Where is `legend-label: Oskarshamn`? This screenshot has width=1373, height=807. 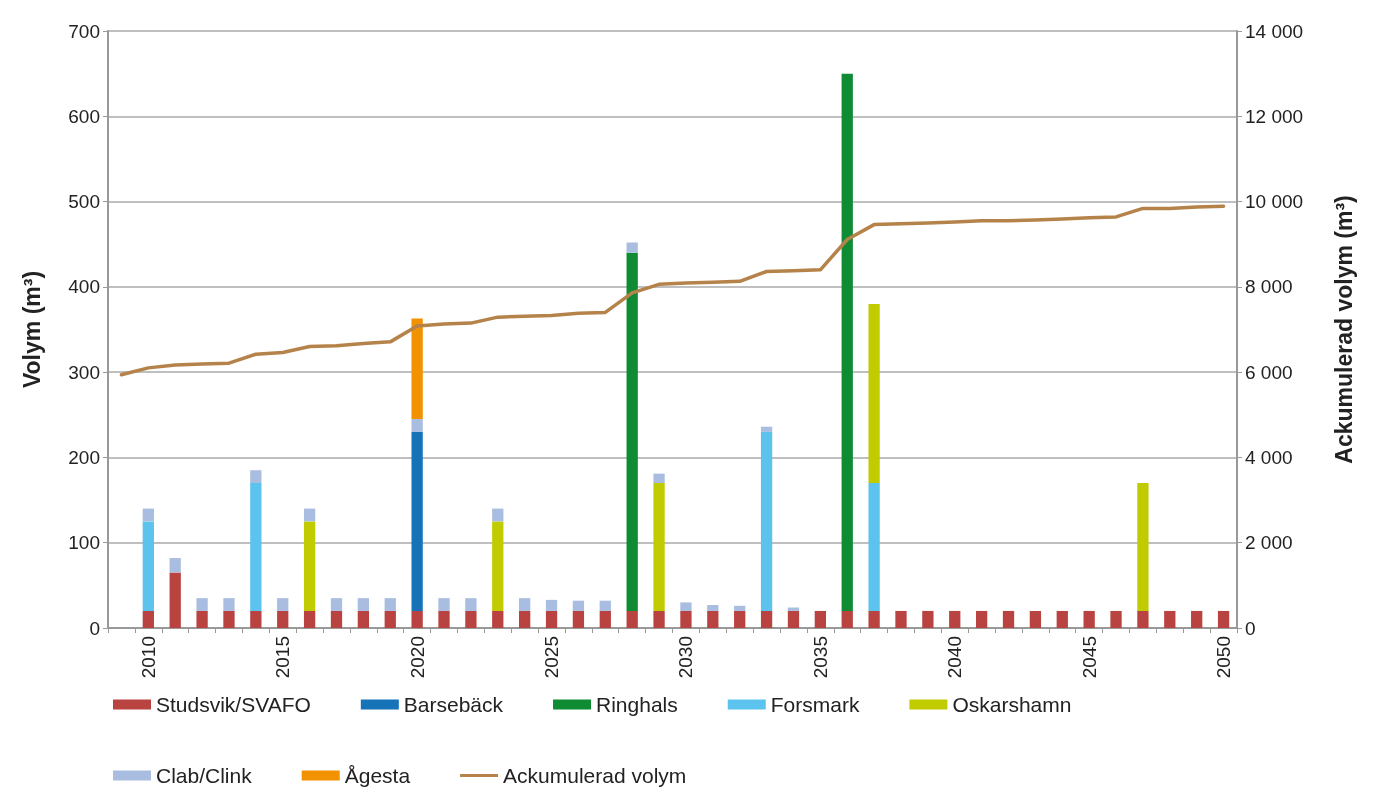 legend-label: Oskarshamn is located at coordinates (1012, 704).